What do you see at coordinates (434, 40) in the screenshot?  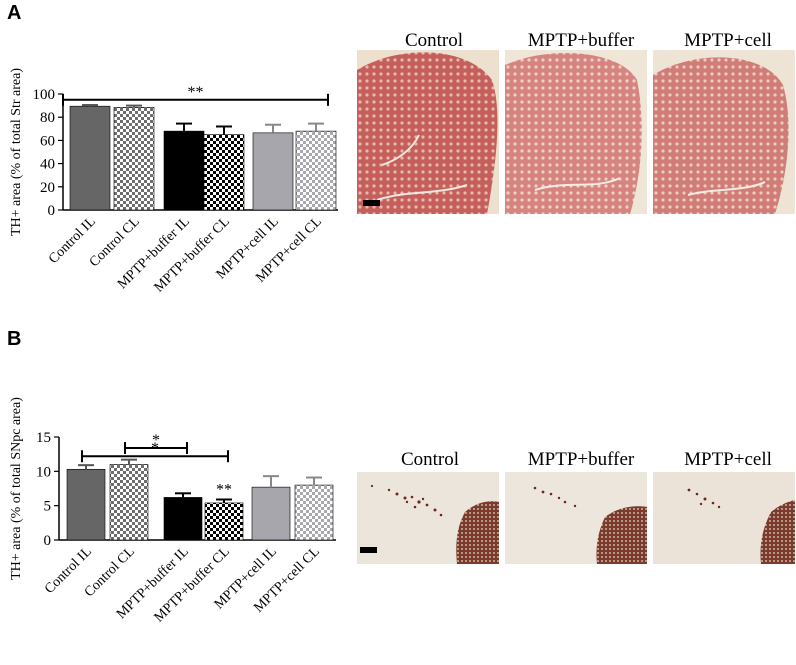 I see `micrograph-a-title-control: Control` at bounding box center [434, 40].